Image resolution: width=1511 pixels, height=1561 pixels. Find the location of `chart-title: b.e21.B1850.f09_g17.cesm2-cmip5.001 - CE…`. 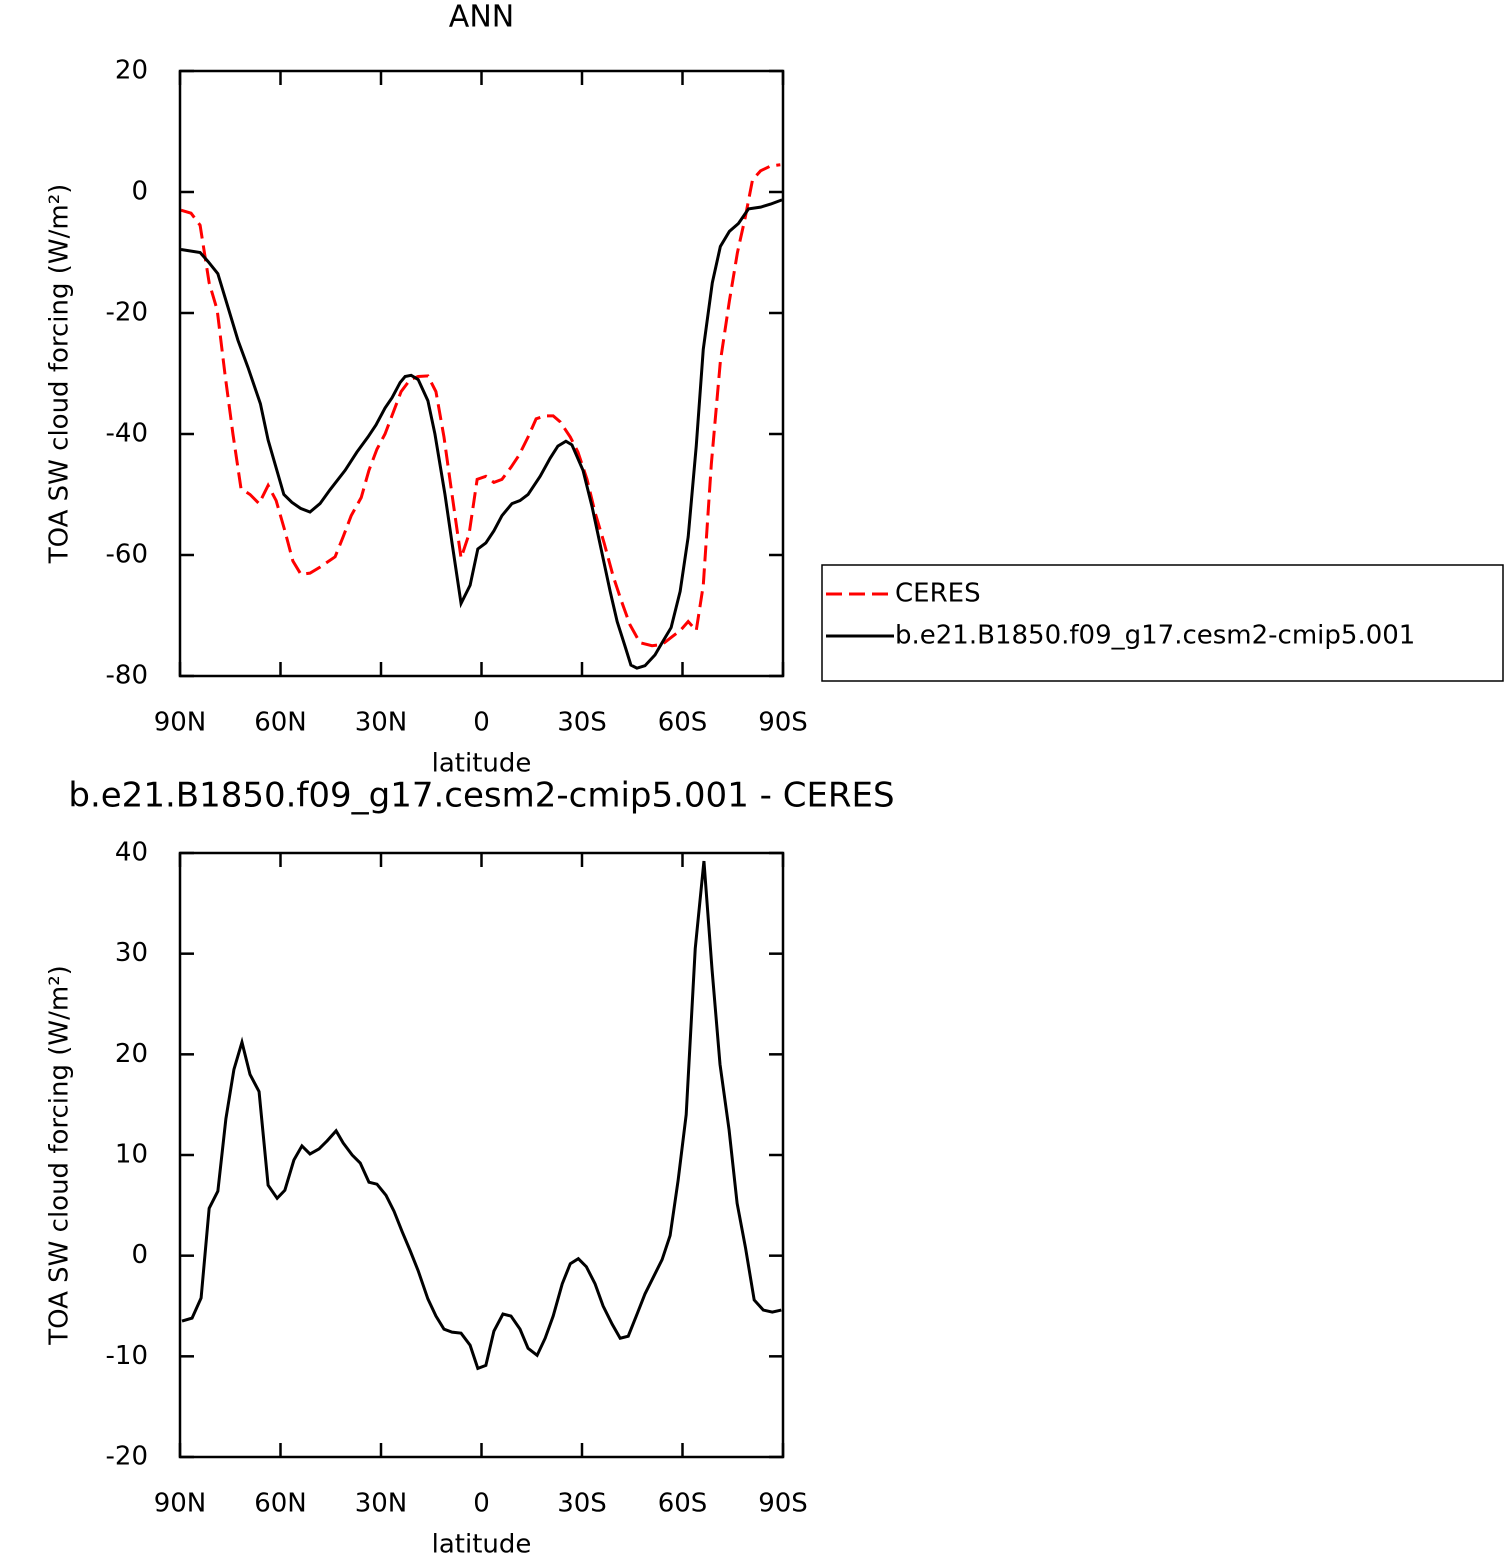

chart-title: b.e21.B1850.f09_g17.cesm2-cmip5.001 - CE… is located at coordinates (481, 796).